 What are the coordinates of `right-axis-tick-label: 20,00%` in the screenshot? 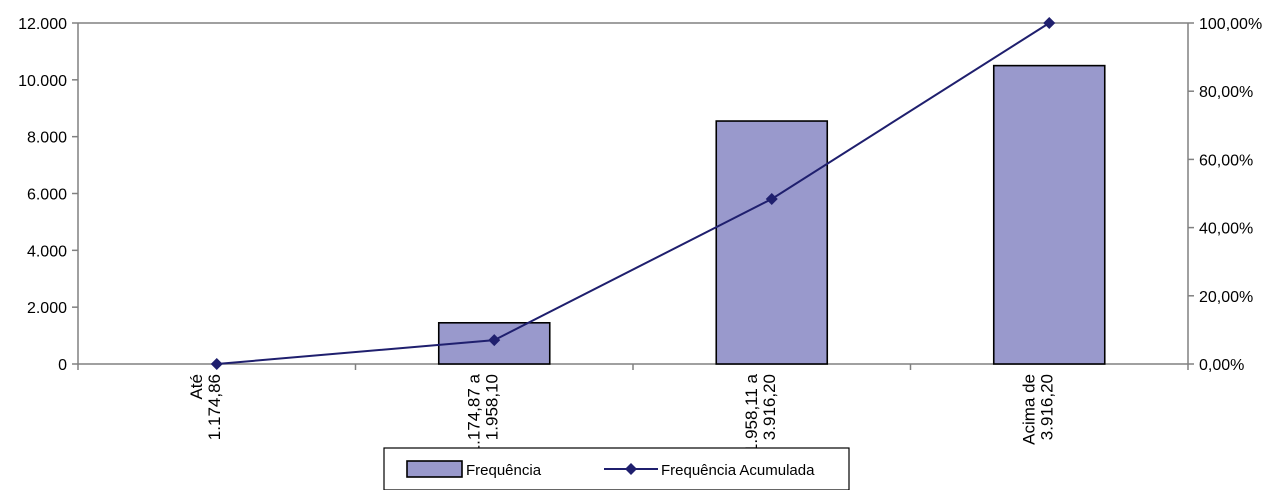 It's located at (1226, 297).